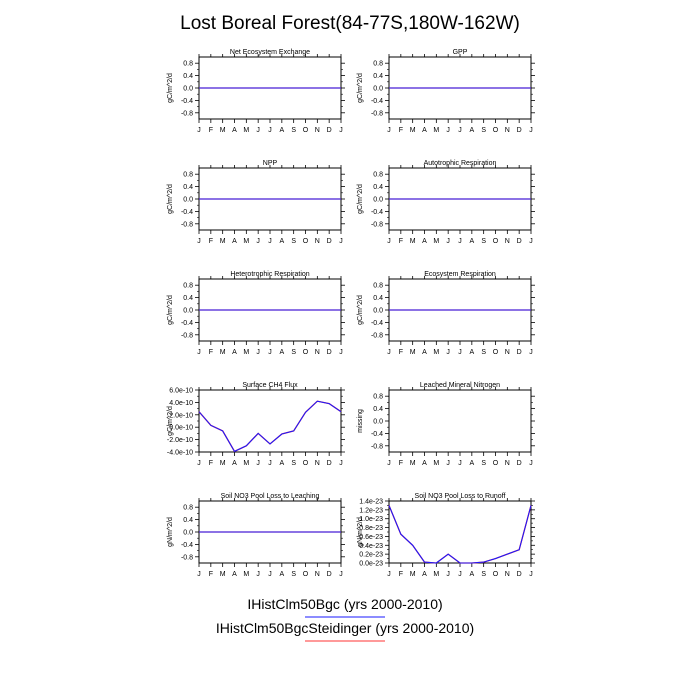  Describe the element at coordinates (270, 385) in the screenshot. I see `panel-title: Surface CH4 Flux` at that location.